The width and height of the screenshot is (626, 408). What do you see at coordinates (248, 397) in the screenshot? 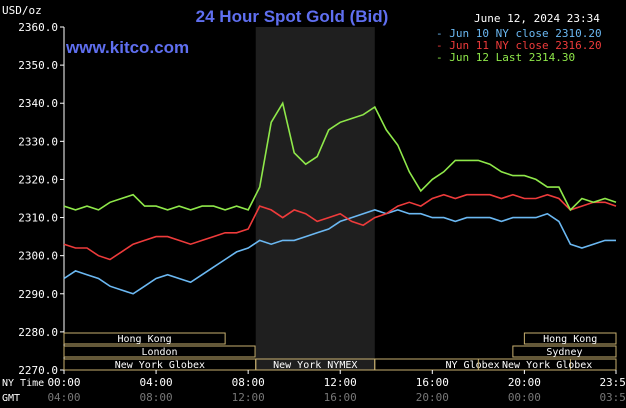
I see `x-tick-label-gmt: 12:00` at bounding box center [248, 397].